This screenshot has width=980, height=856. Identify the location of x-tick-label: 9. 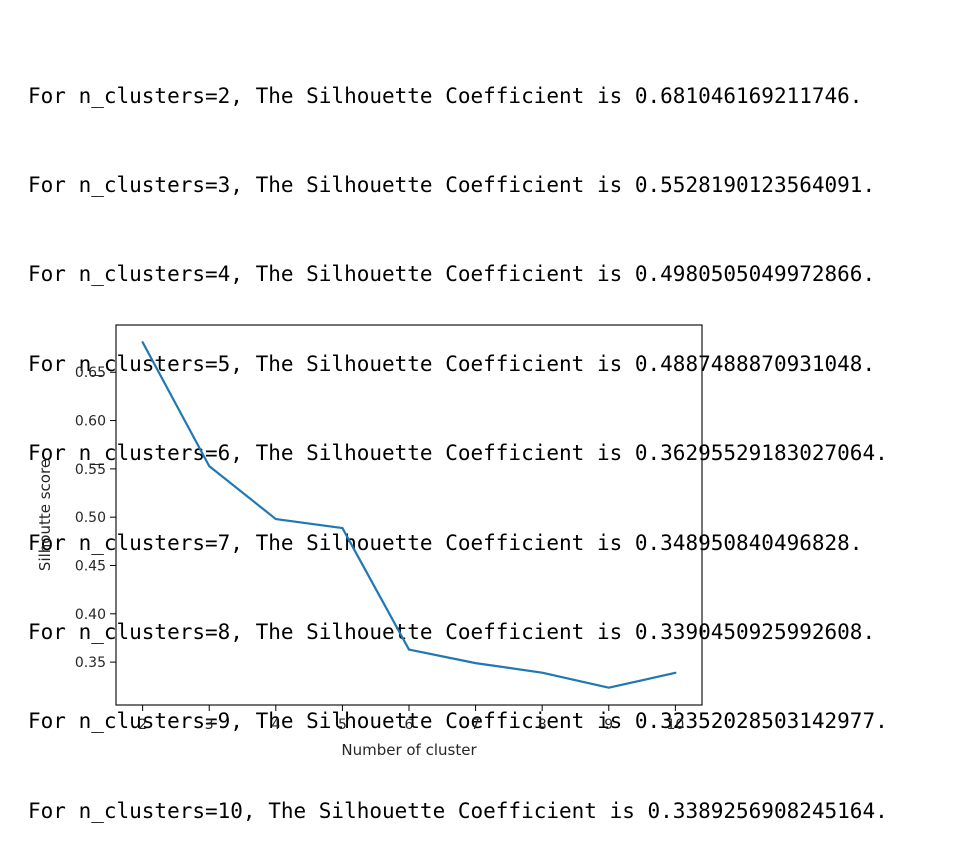
(608, 725).